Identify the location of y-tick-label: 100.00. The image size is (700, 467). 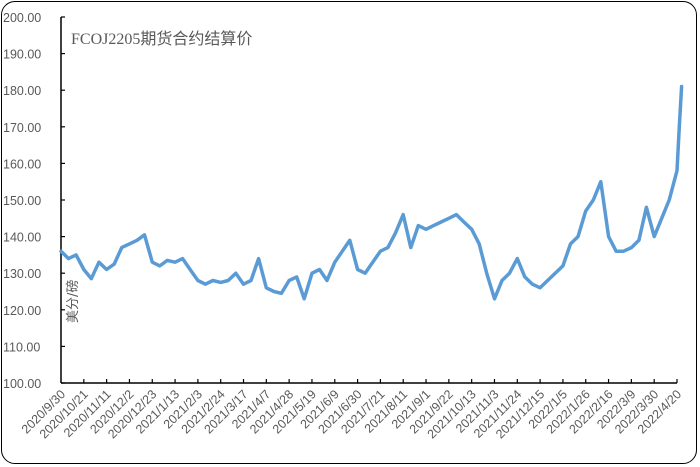
(22, 384).